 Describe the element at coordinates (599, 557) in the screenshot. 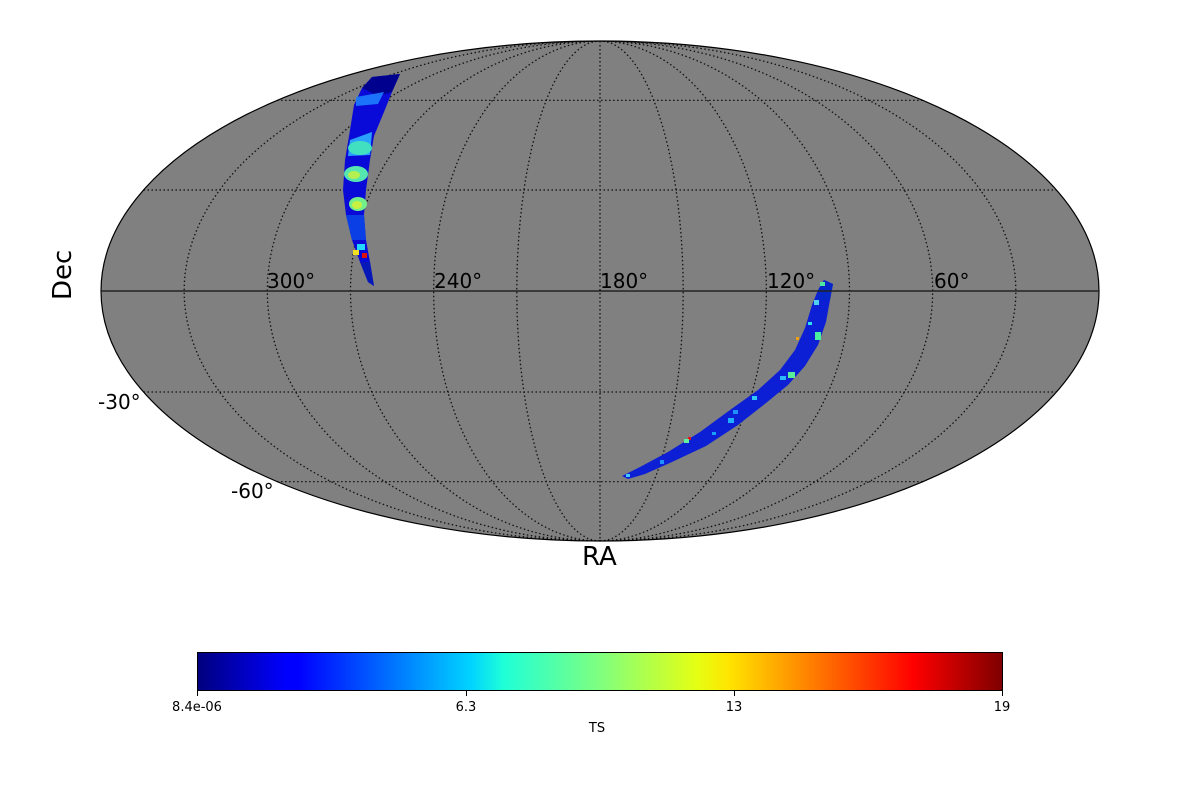

I see `ra-axis-title: RA` at that location.